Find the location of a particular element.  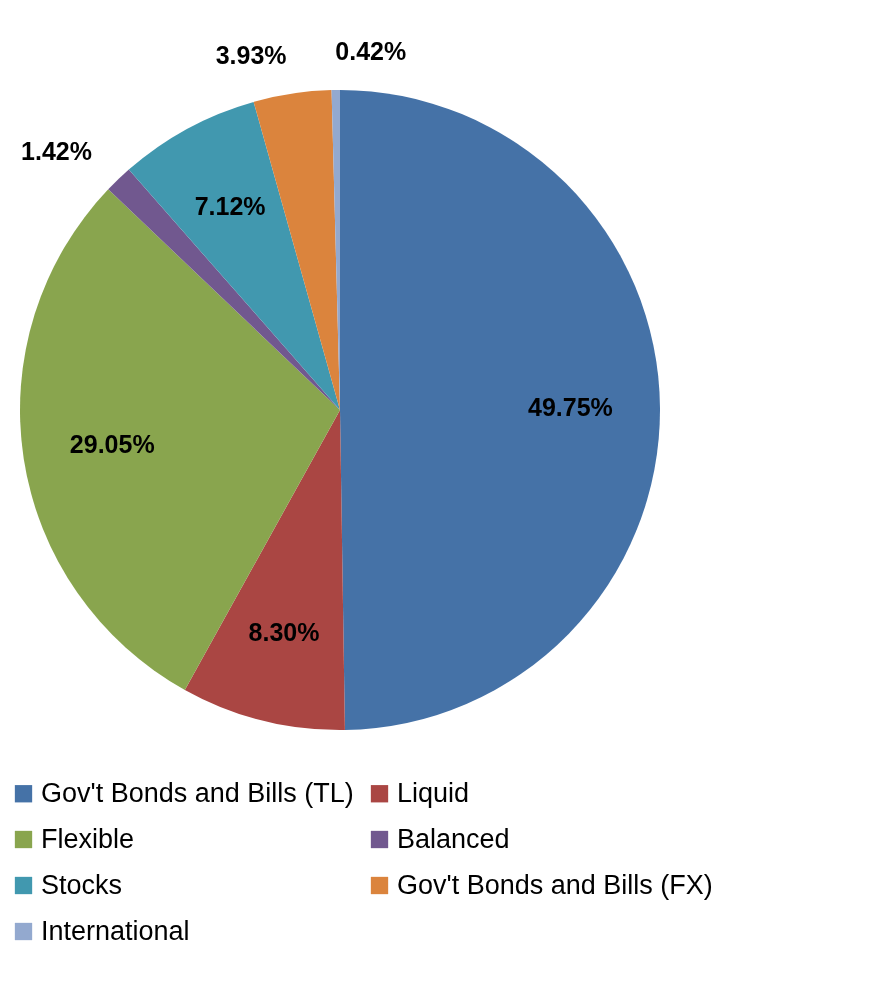

data-label: 29.05% is located at coordinates (112, 443).